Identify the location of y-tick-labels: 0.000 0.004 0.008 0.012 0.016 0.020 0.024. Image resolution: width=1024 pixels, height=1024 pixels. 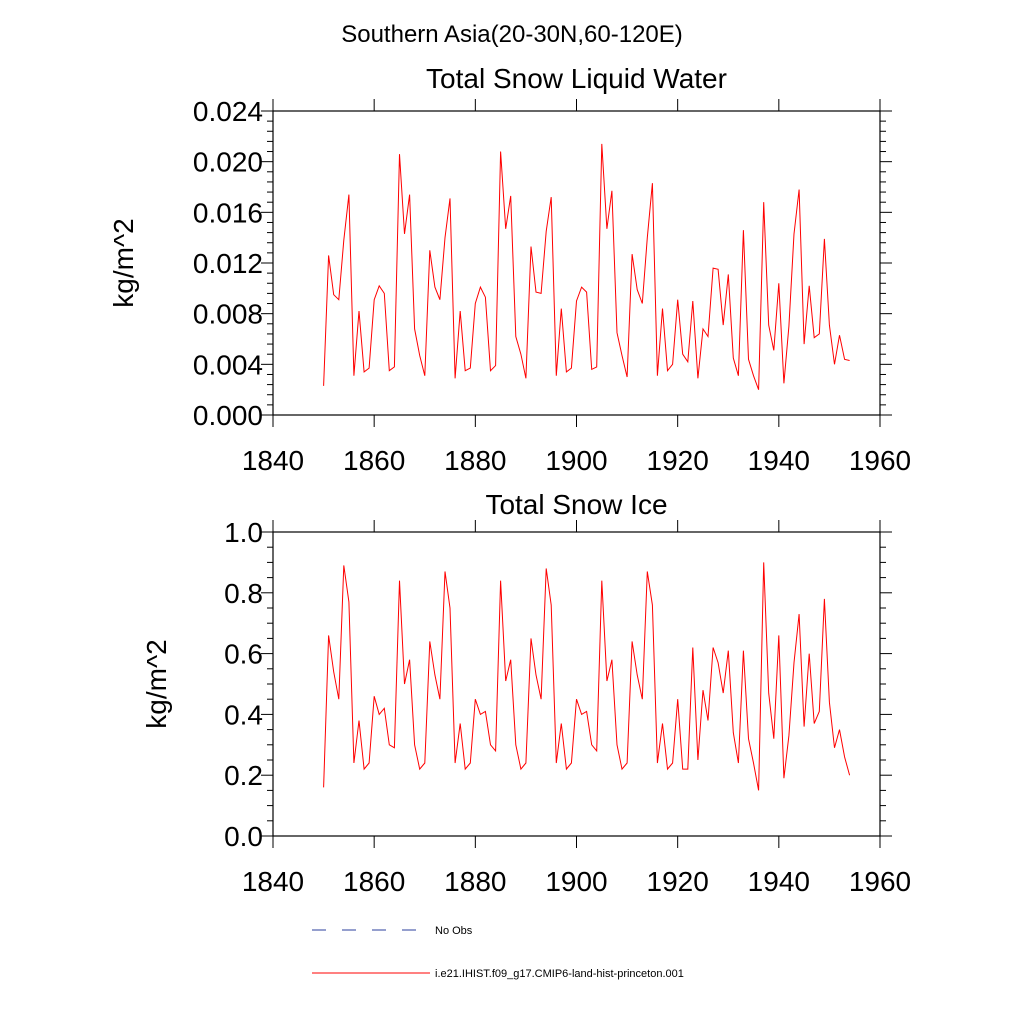
(228, 263).